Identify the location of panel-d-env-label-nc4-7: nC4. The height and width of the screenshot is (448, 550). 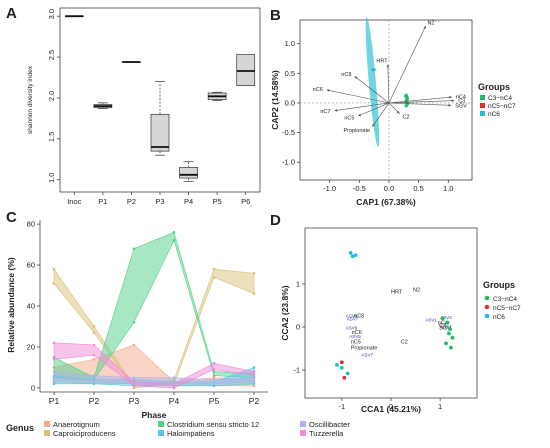
(443, 323).